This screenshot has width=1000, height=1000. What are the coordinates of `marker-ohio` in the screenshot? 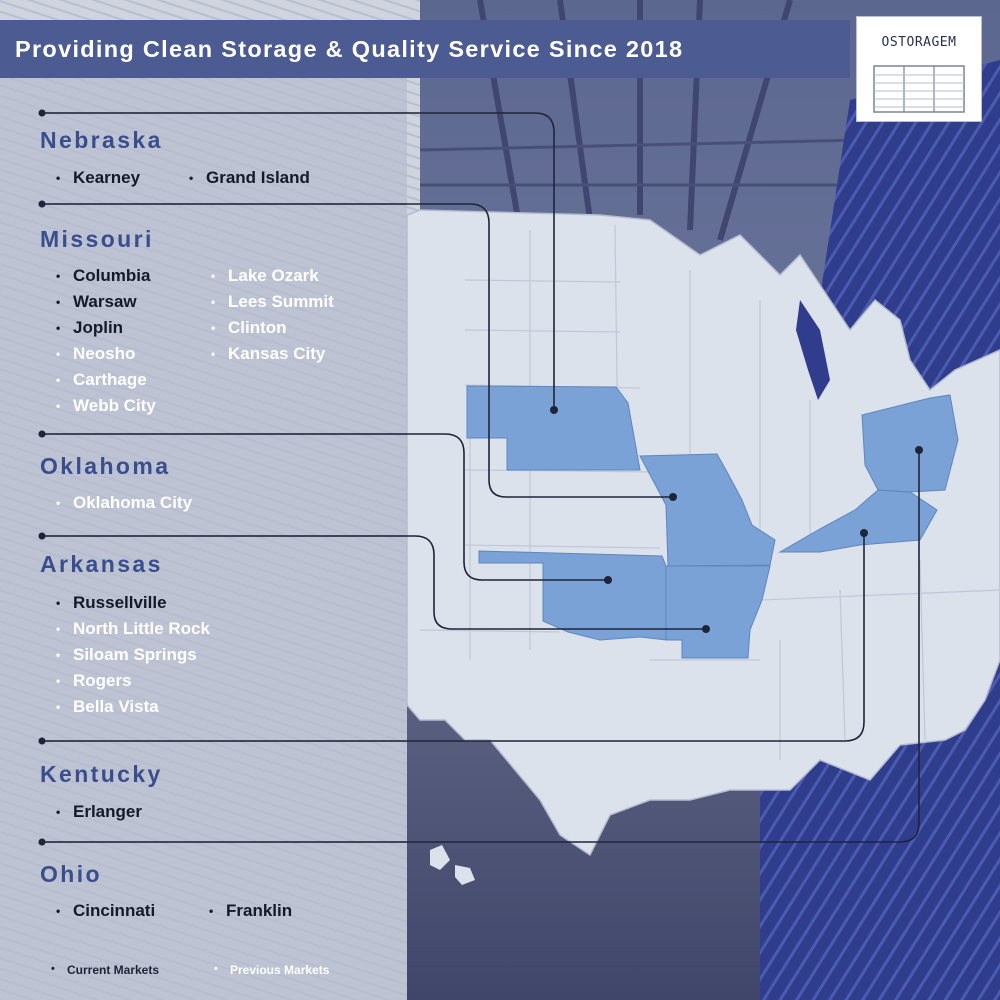 It's located at (919, 450).